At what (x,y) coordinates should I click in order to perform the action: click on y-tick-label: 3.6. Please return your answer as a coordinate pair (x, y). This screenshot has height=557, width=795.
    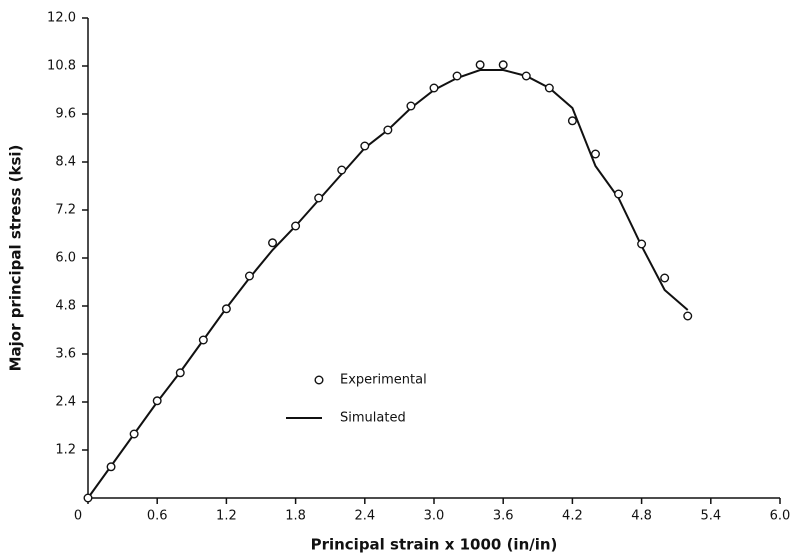
    Looking at the image, I should click on (65, 354).